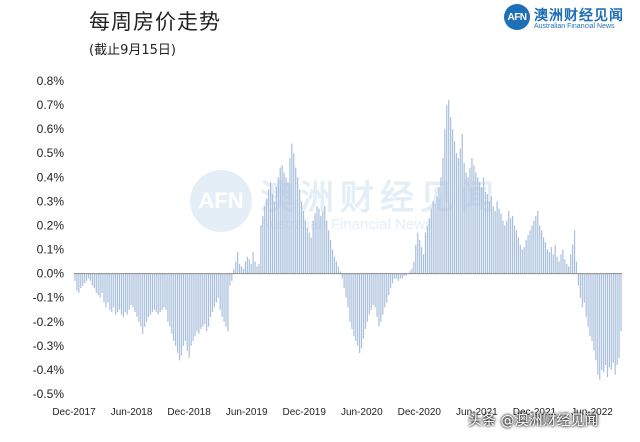  Describe the element at coordinates (132, 412) in the screenshot. I see `x-tick-label: Jun-2018` at that location.